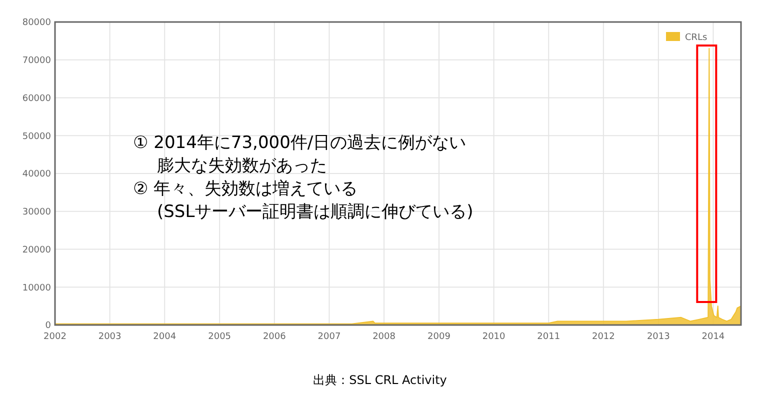  I want to click on x-tick-label: 2008, so click(384, 337).